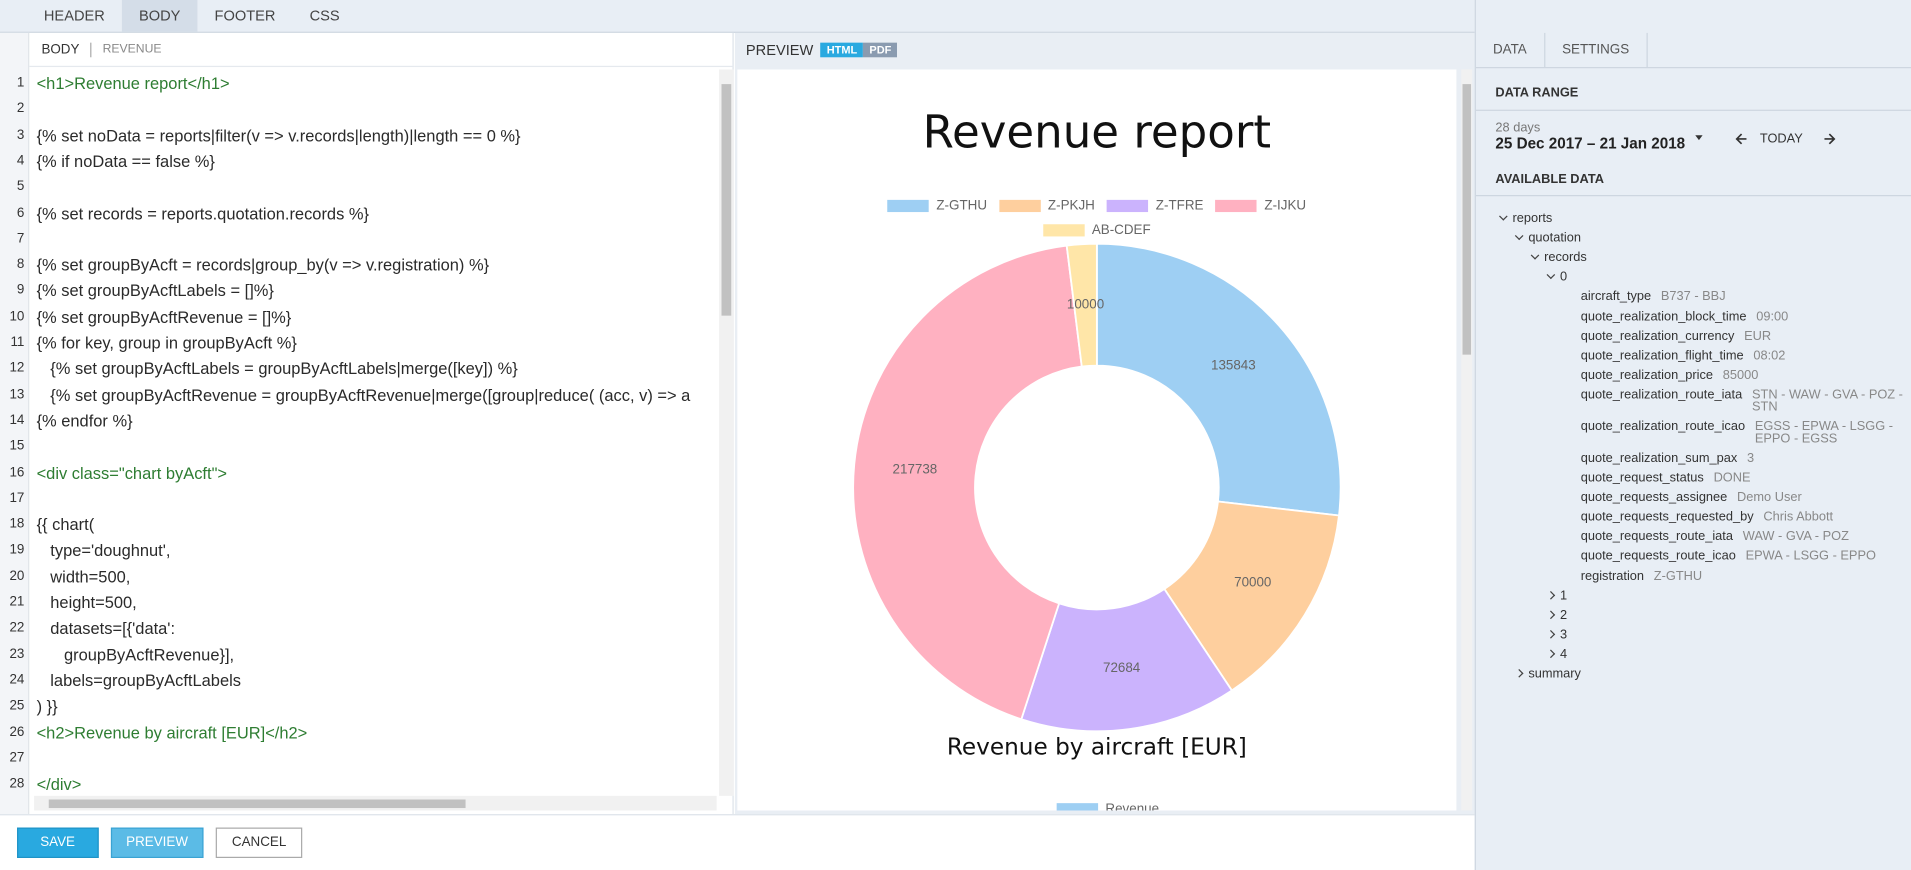 This screenshot has width=1911, height=870. I want to click on slice, so click(1252, 596).